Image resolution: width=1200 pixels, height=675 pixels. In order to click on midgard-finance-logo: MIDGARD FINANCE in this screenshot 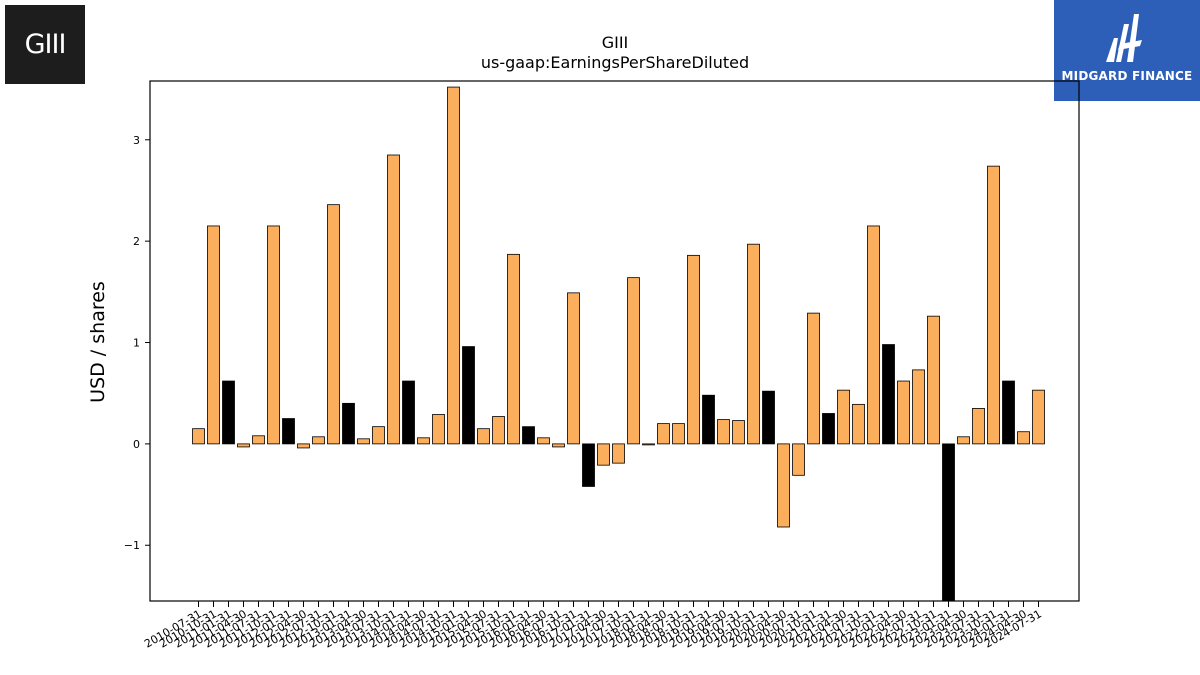, I will do `click(1127, 50)`.